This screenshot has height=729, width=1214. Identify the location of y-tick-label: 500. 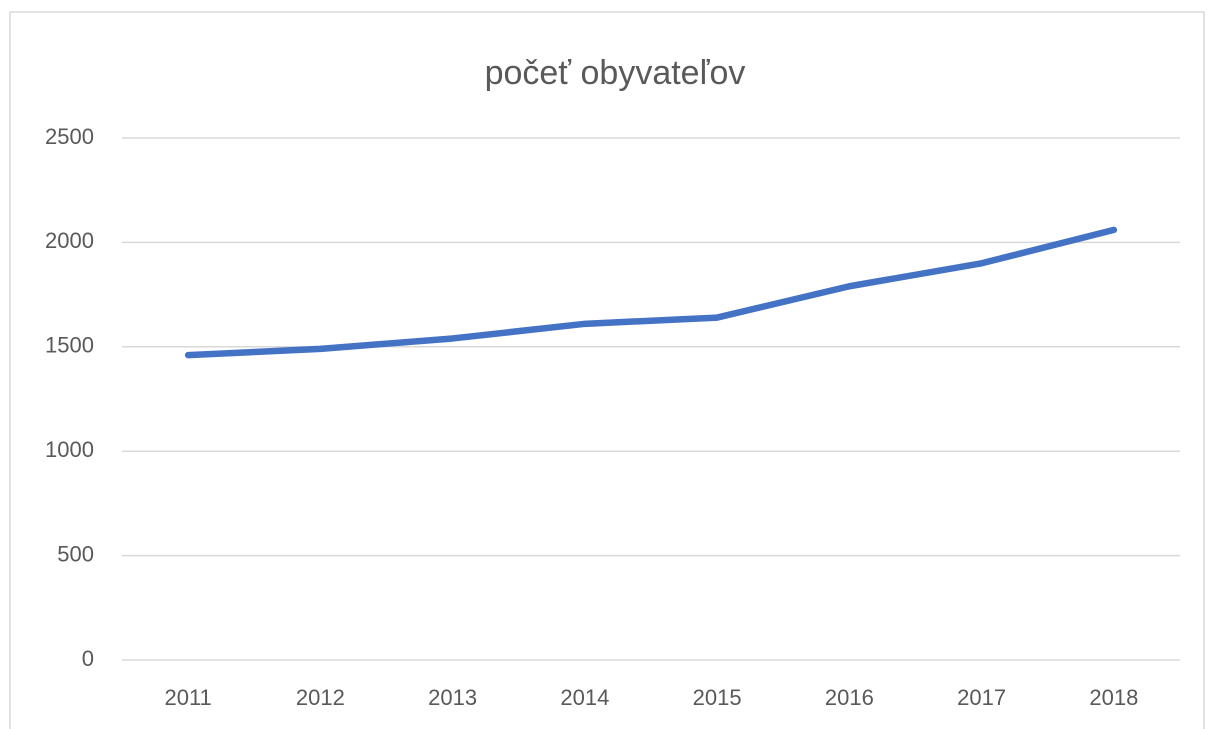
(75, 553).